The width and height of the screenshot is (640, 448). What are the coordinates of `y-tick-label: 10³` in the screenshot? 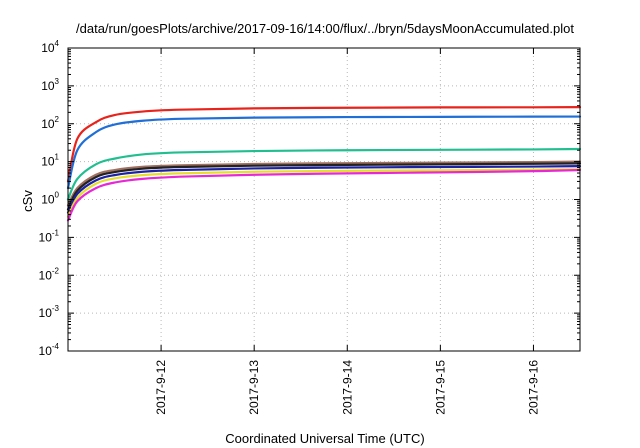 It's located at (50, 85).